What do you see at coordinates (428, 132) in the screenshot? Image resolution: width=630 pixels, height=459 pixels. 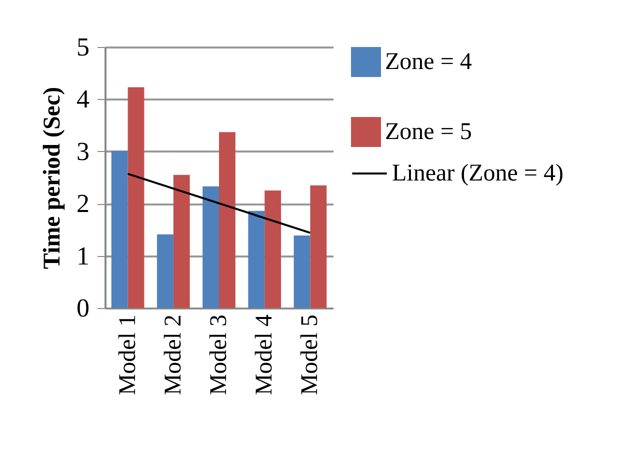 I see `legend-label: Zone = 5` at bounding box center [428, 132].